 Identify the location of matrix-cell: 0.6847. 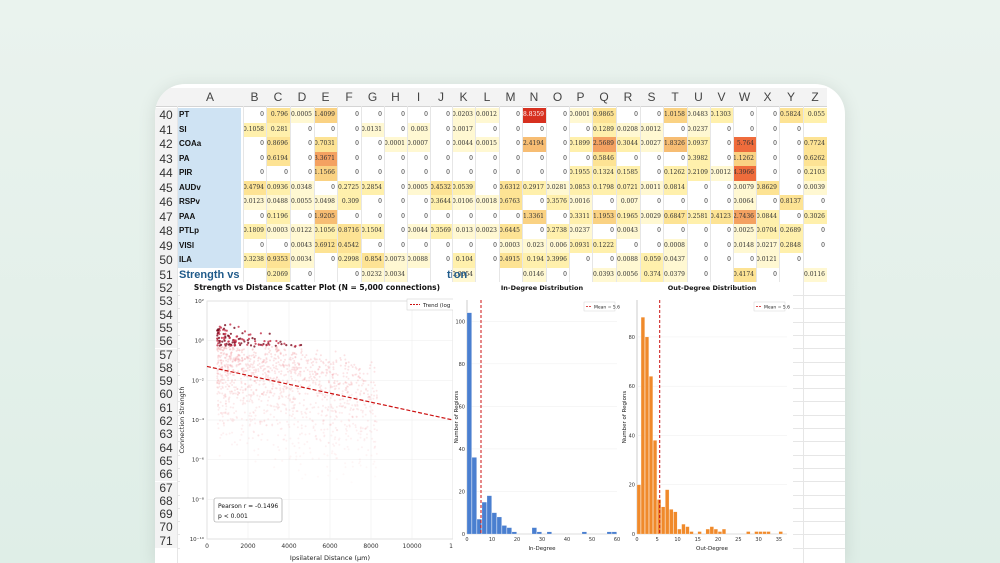
(675, 216).